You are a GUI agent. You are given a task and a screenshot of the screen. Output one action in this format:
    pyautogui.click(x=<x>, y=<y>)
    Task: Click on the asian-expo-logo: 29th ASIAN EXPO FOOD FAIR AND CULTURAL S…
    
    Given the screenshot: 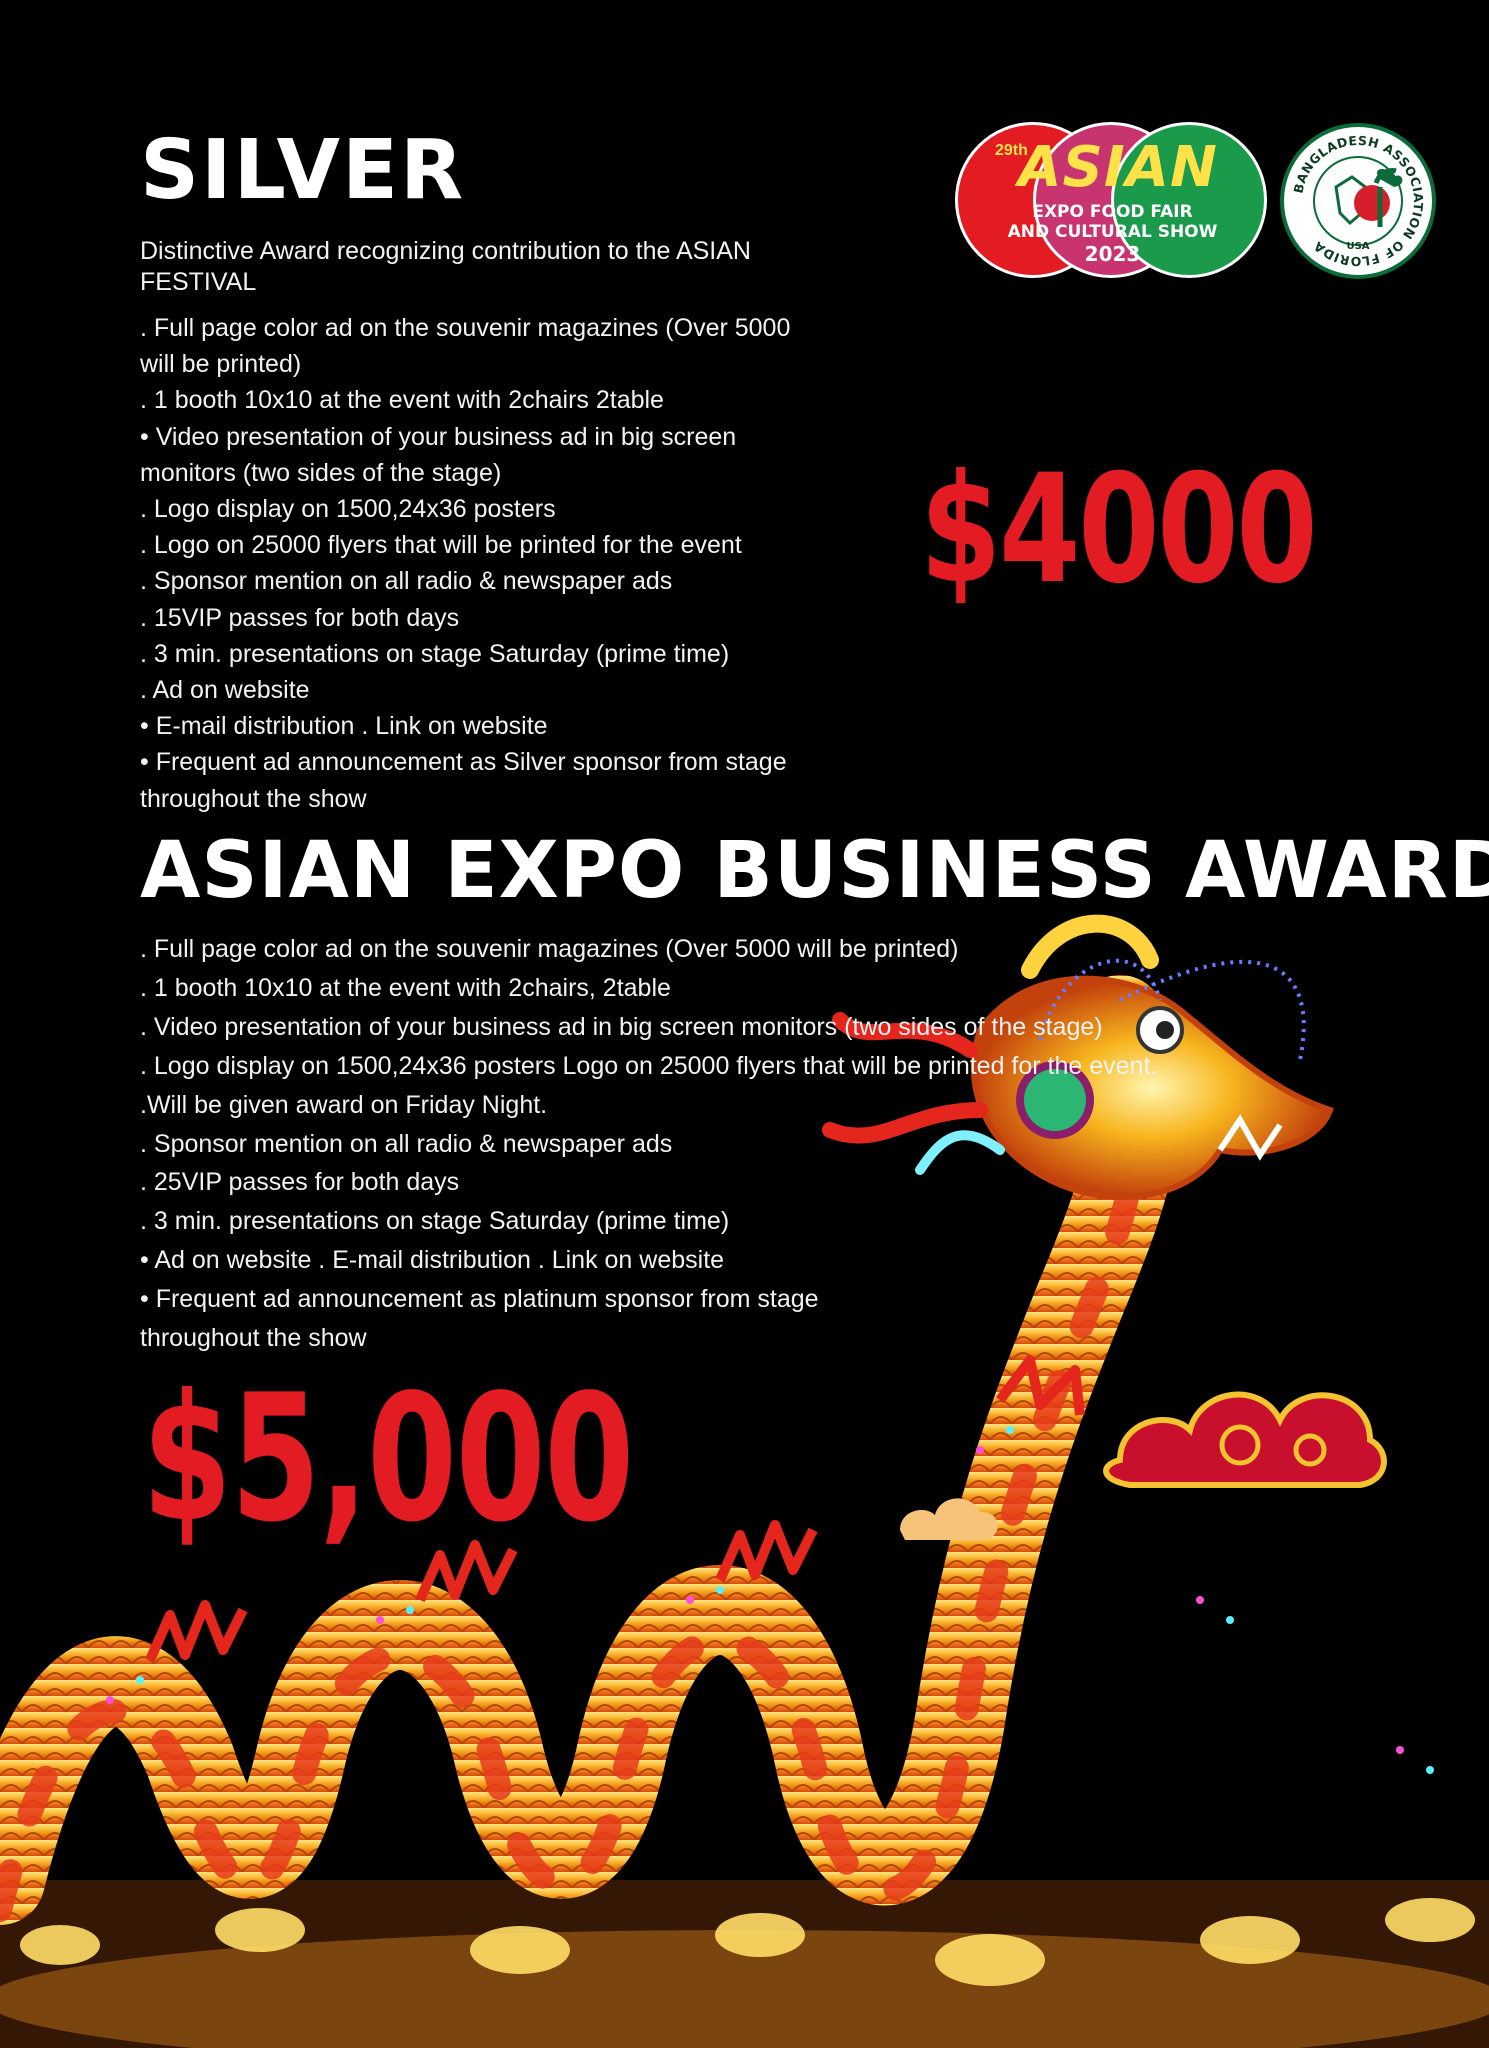 What is the action you would take?
    pyautogui.click(x=1112, y=201)
    